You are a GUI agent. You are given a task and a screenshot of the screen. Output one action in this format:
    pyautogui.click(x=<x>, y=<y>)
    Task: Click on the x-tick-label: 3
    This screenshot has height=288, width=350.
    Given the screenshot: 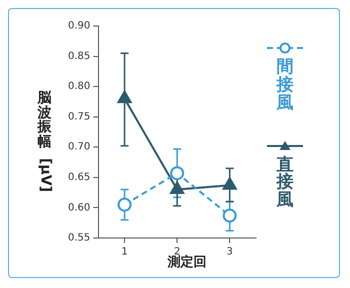 What is the action you would take?
    pyautogui.click(x=229, y=252)
    